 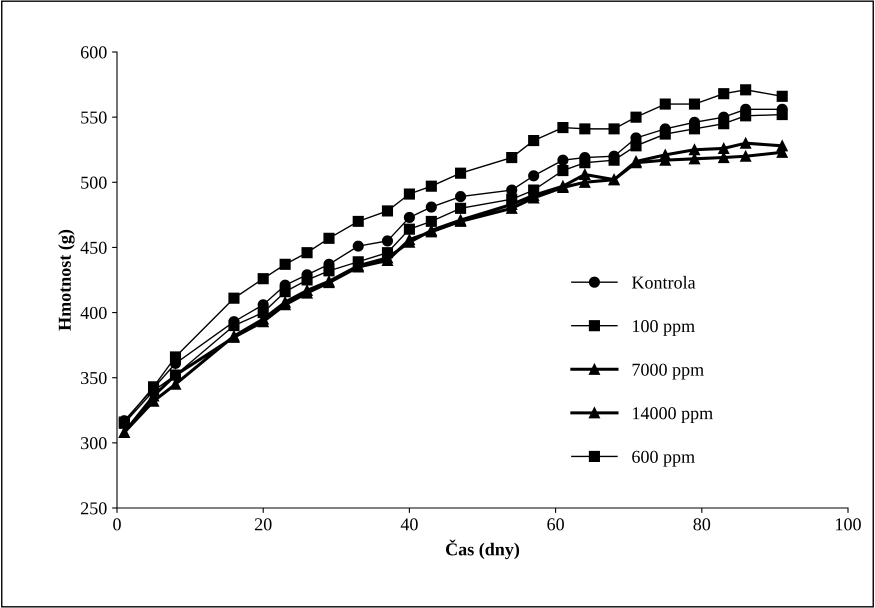 What do you see at coordinates (93, 508) in the screenshot?
I see `y-tick-label: 250` at bounding box center [93, 508].